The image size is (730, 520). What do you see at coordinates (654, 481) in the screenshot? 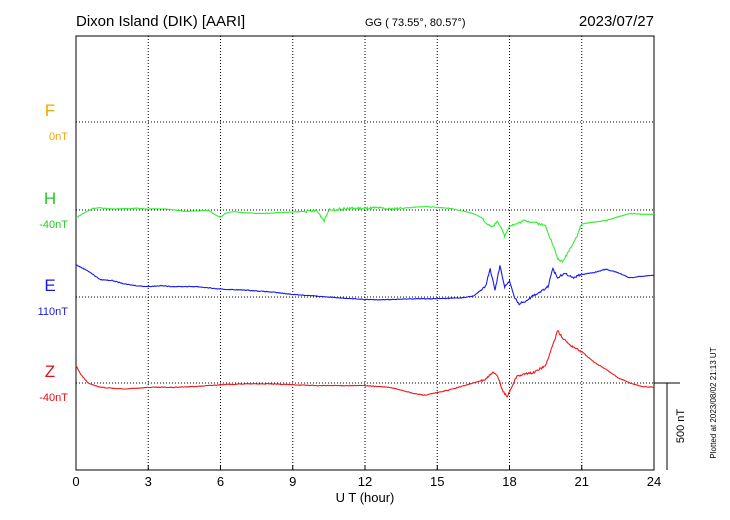
I see `x-tick-label: 24` at bounding box center [654, 481].